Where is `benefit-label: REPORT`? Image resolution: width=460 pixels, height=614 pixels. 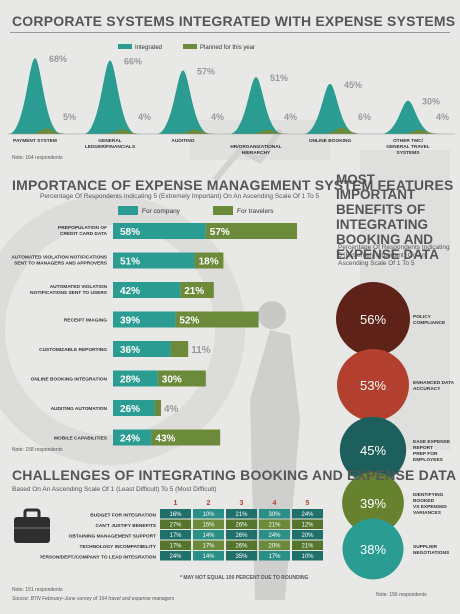 benefit-label: REPORT is located at coordinates (423, 448).